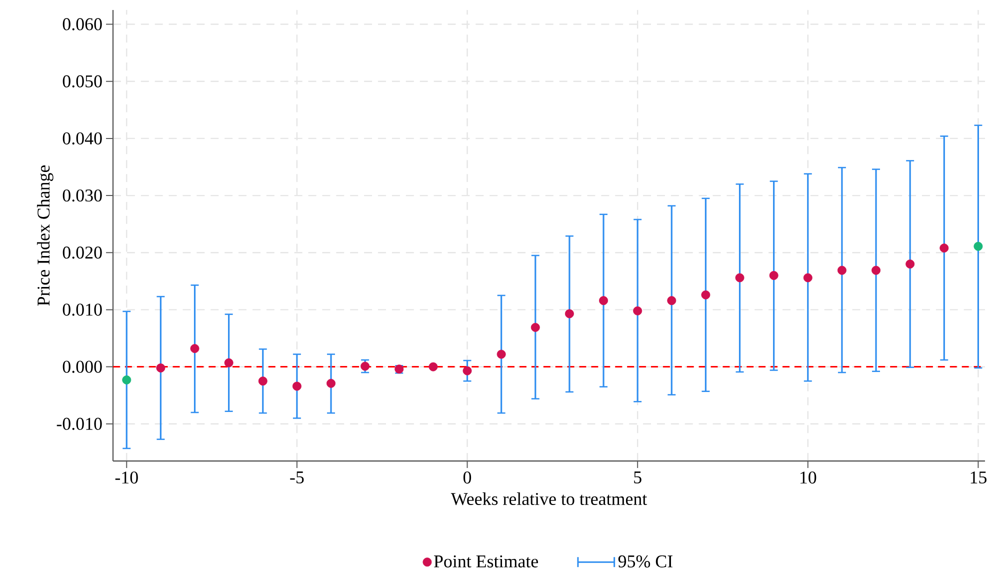  Describe the element at coordinates (82, 138) in the screenshot. I see `y-tick-label: 0.040` at that location.